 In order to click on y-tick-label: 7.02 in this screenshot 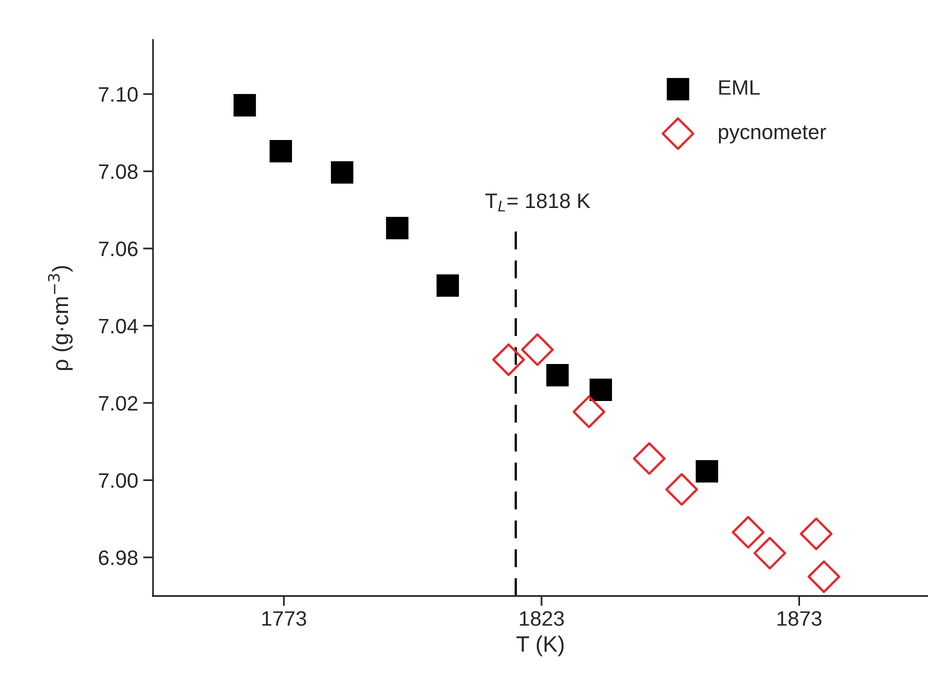, I will do `click(118, 403)`.